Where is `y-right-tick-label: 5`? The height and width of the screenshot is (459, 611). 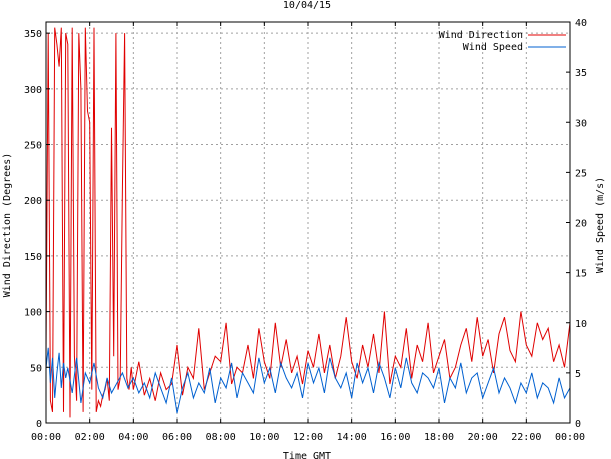
y-right-tick-label: 5 is located at coordinates (578, 374).